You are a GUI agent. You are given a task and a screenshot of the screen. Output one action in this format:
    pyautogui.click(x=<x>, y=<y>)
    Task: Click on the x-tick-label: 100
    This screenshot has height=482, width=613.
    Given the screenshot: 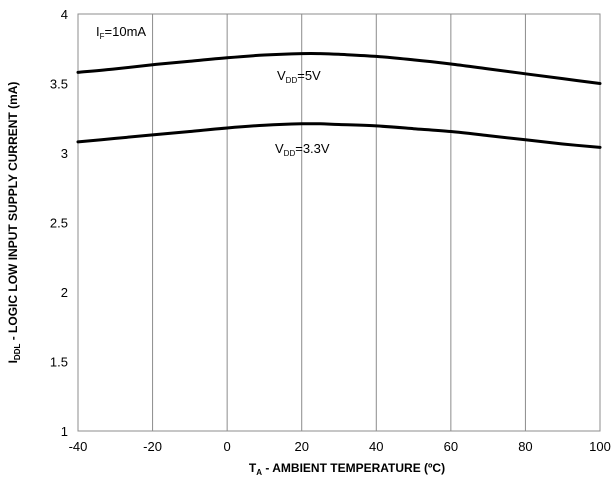 What is the action you would take?
    pyautogui.click(x=600, y=446)
    